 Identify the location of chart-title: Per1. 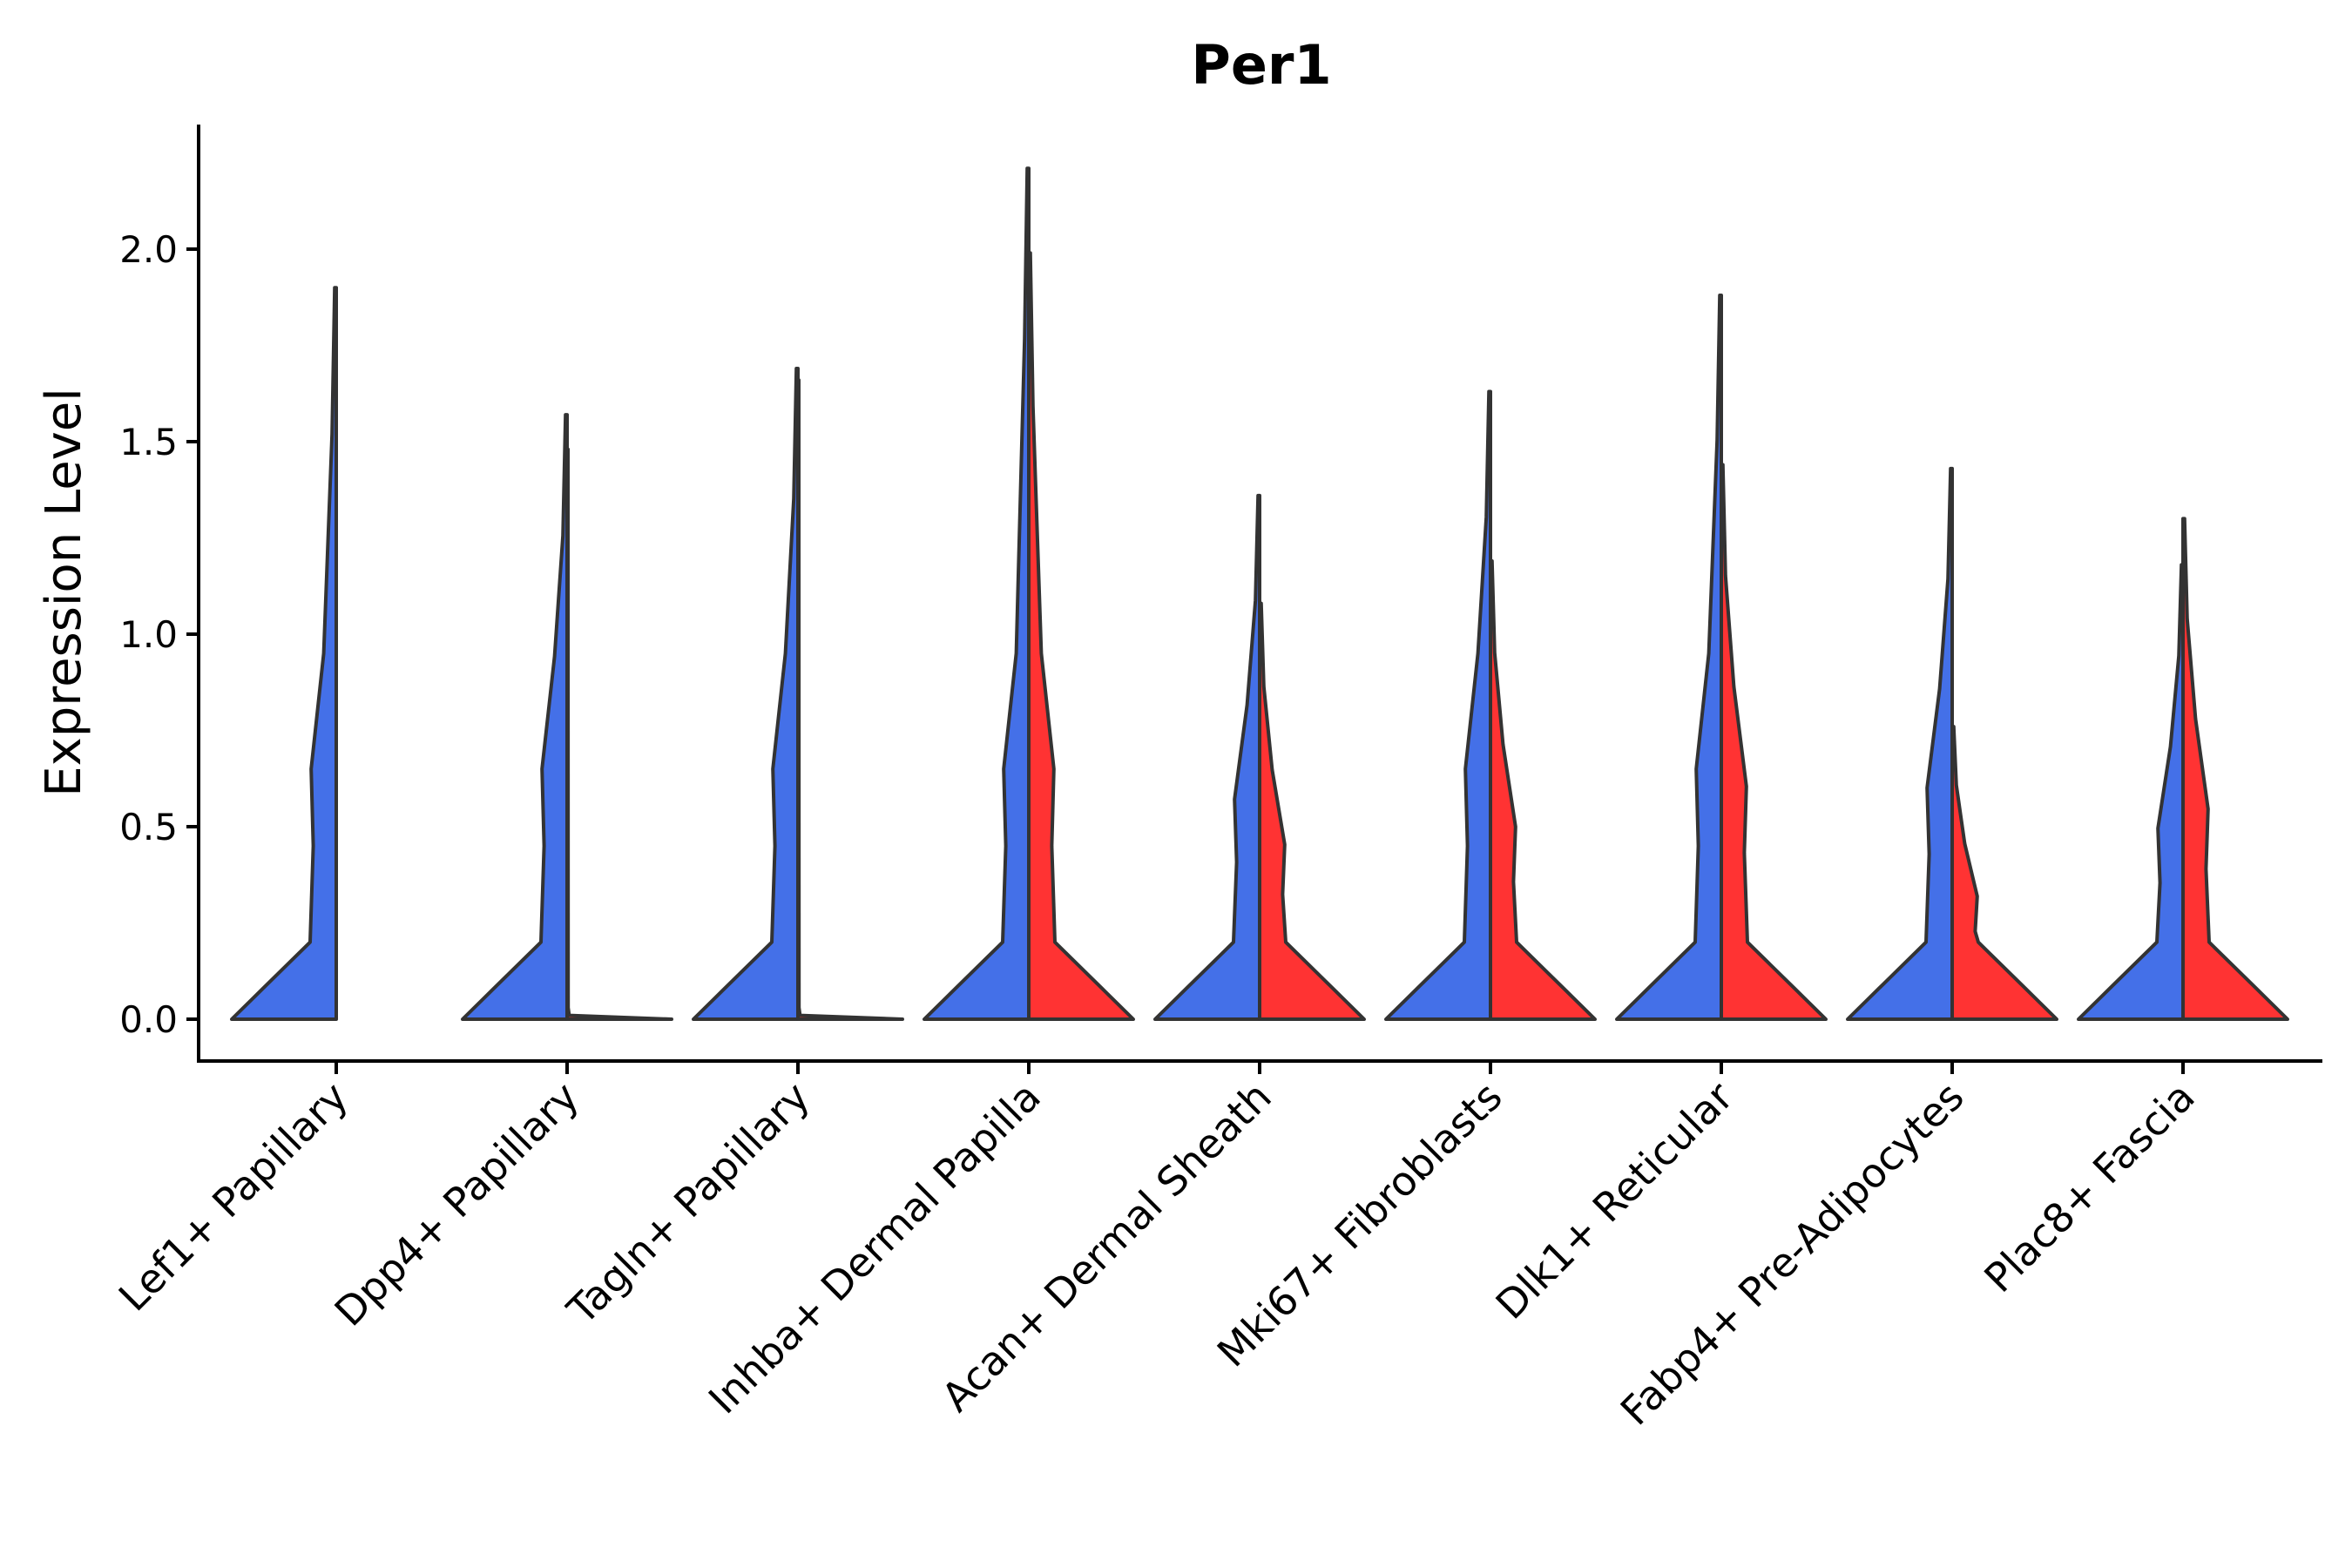
(1261, 65).